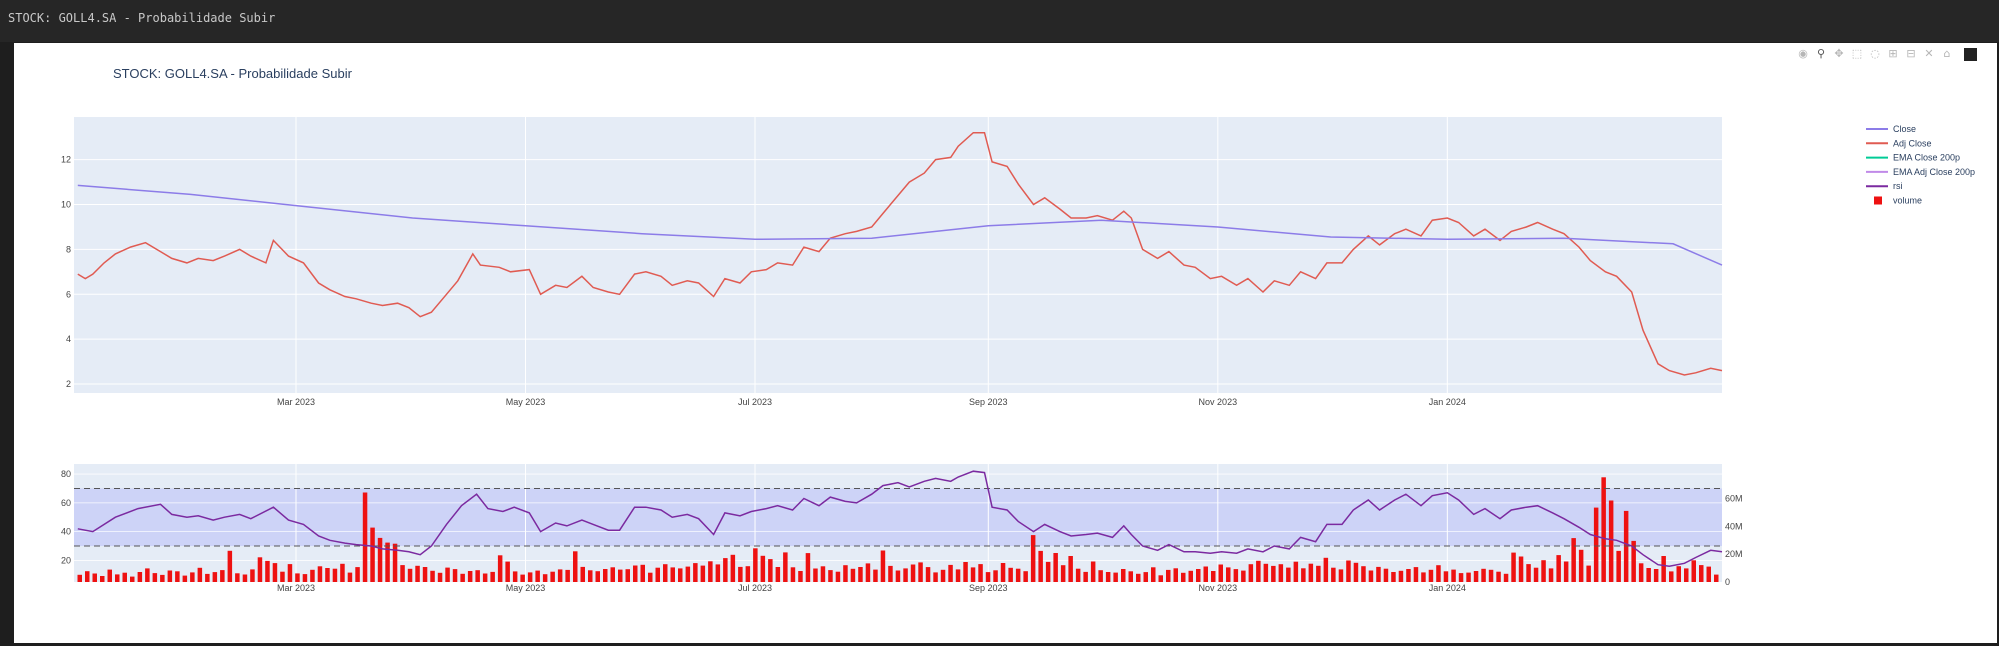 The image size is (1999, 646). I want to click on zoom-icon: ⚲, so click(1821, 53).